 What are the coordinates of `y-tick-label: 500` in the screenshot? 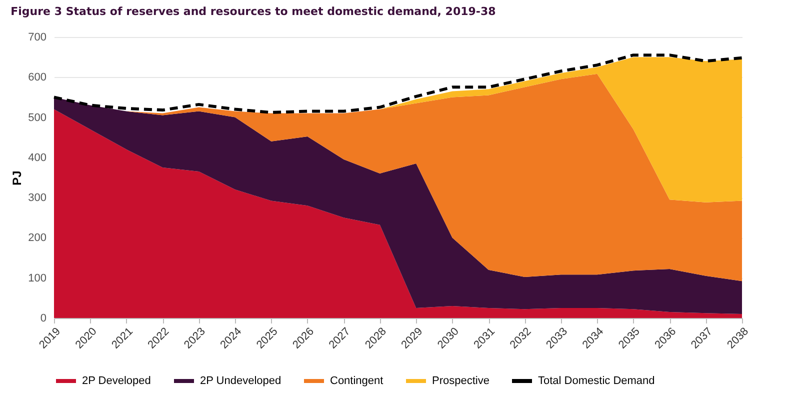 It's located at (37, 118).